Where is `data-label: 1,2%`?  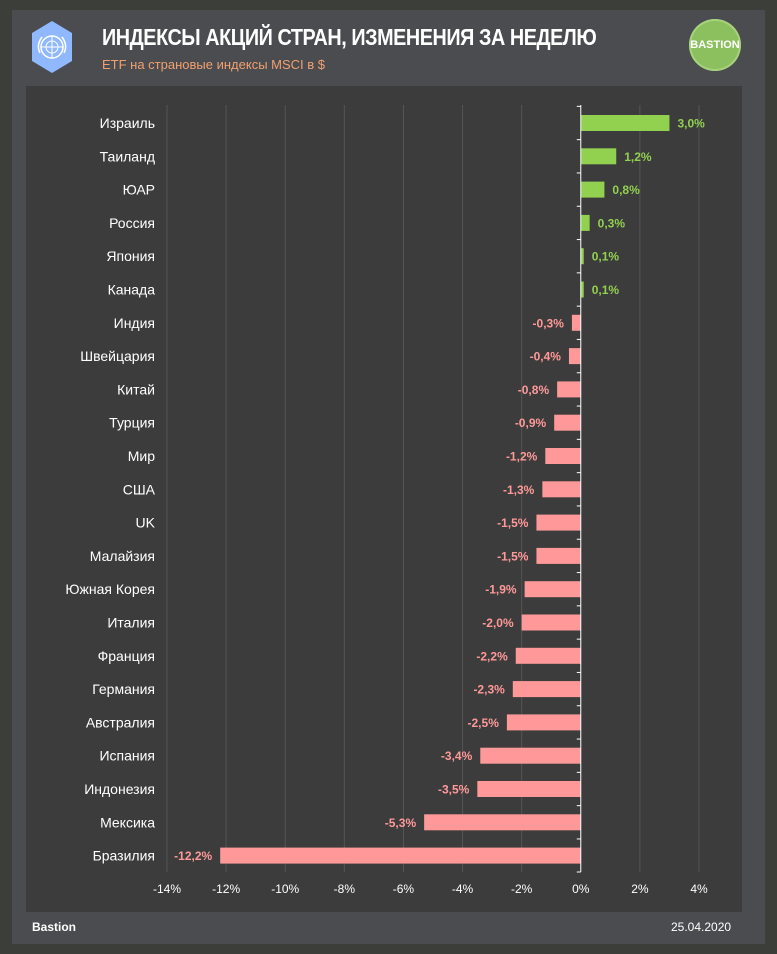 data-label: 1,2% is located at coordinates (638, 157).